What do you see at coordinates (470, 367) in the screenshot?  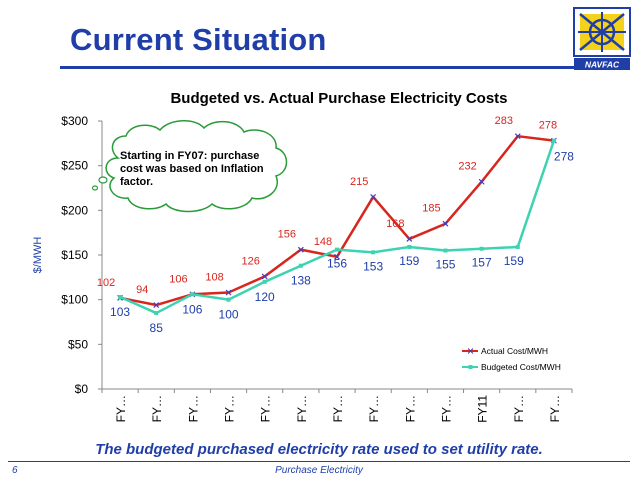 I see `legend-budgeted-marker` at bounding box center [470, 367].